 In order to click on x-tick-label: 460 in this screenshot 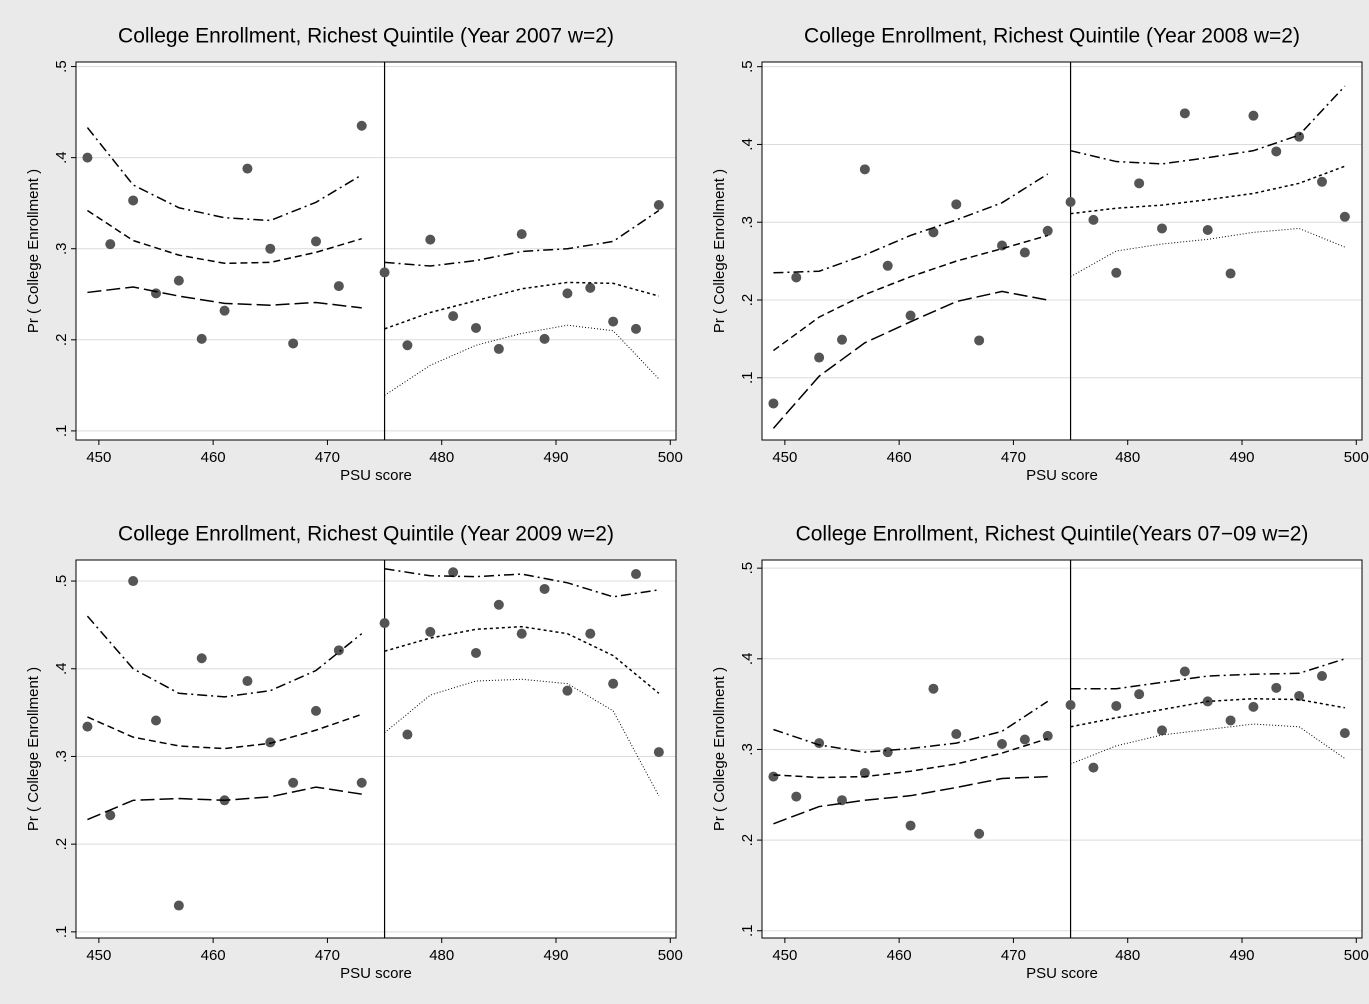, I will do `click(213, 457)`.